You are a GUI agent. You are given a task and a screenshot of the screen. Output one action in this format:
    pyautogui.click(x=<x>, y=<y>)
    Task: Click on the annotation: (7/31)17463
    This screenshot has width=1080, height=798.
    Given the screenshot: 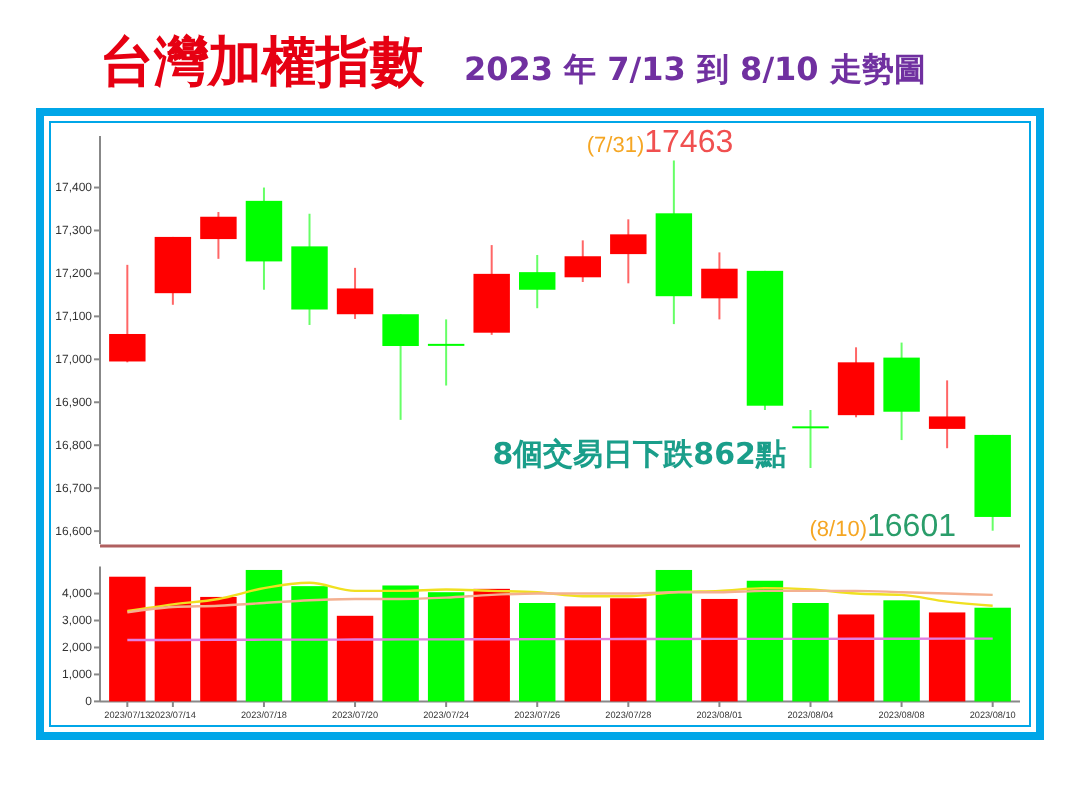 What is the action you would take?
    pyautogui.click(x=660, y=143)
    